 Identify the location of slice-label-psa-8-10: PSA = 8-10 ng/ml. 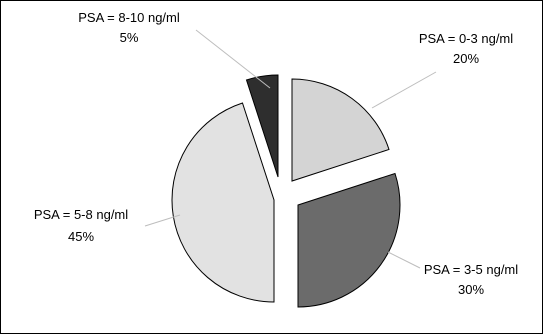
(129, 17).